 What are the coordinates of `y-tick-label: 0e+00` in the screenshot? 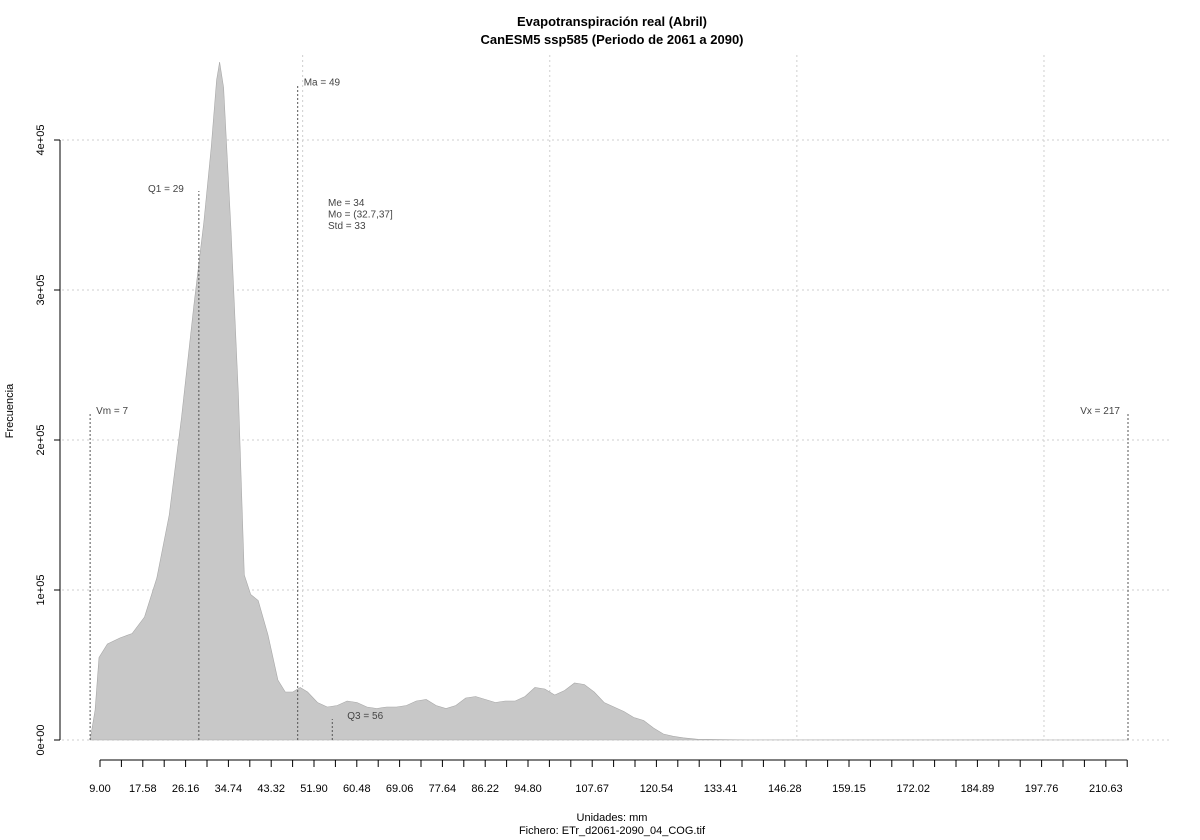 It's located at (41, 740).